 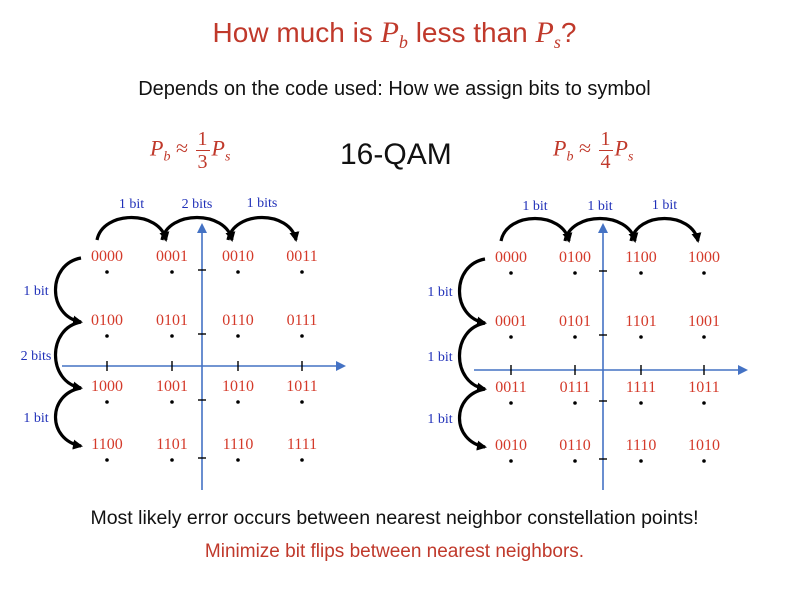 What do you see at coordinates (575, 387) in the screenshot?
I see `right-code-label: 0111` at bounding box center [575, 387].